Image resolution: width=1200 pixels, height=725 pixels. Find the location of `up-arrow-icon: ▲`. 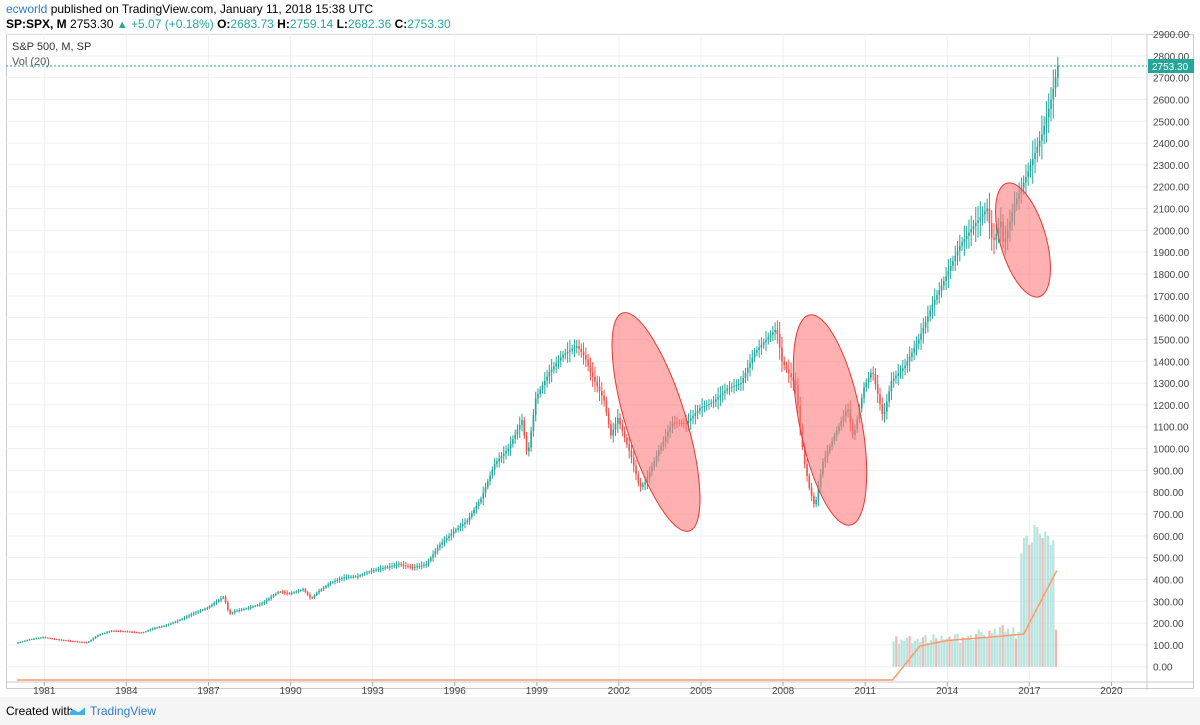

up-arrow-icon: ▲ is located at coordinates (122, 25).